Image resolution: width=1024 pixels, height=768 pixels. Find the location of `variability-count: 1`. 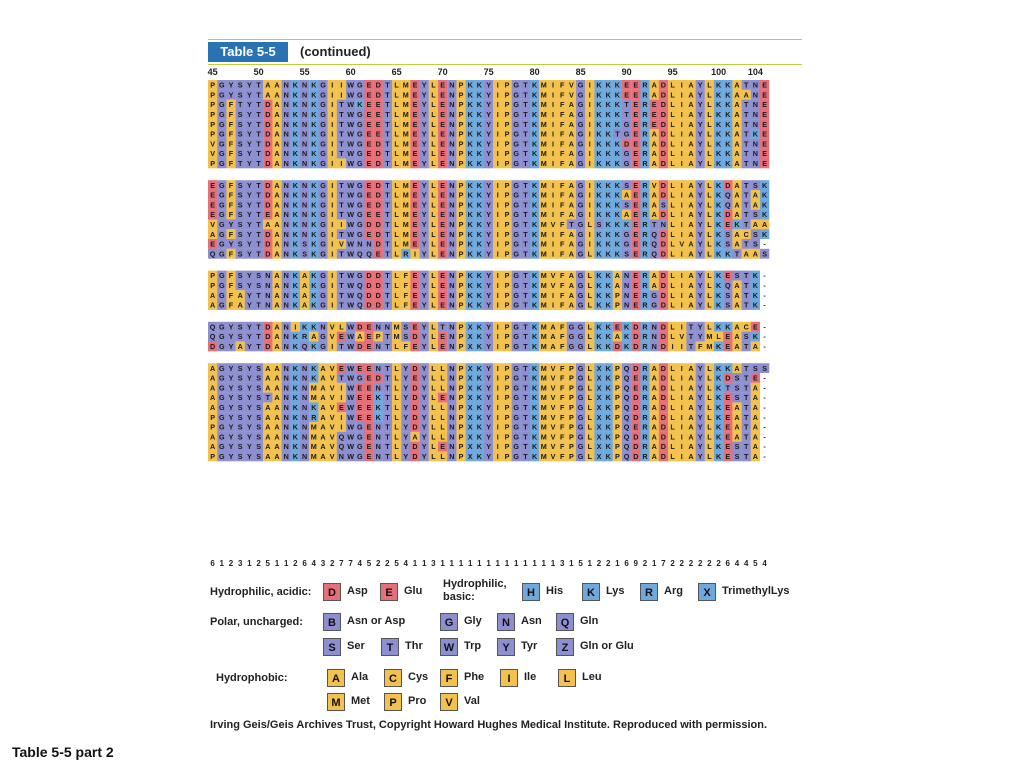

variability-count: 1 is located at coordinates (516, 563).